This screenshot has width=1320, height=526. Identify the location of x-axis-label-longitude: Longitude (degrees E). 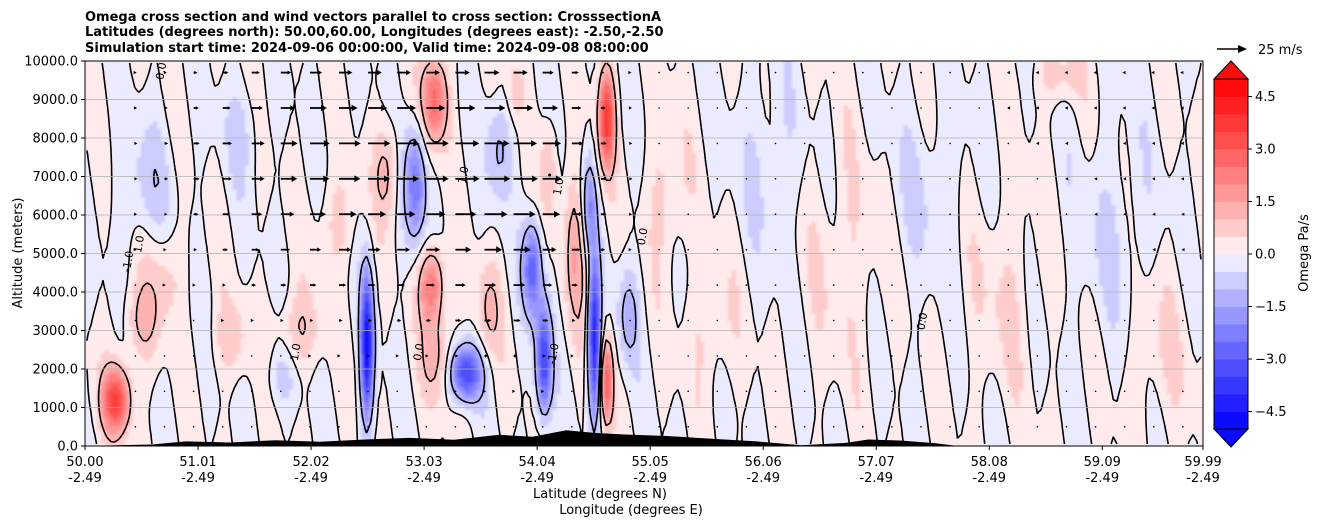
(631, 510).